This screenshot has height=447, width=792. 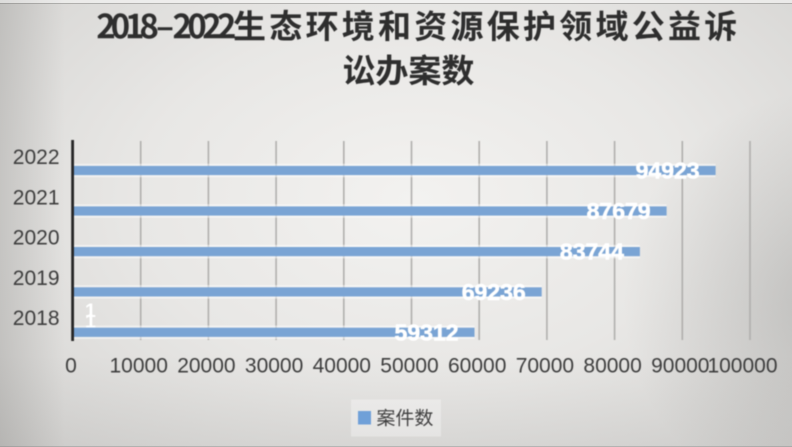 I want to click on svg-text: 69236, so click(x=494, y=292).